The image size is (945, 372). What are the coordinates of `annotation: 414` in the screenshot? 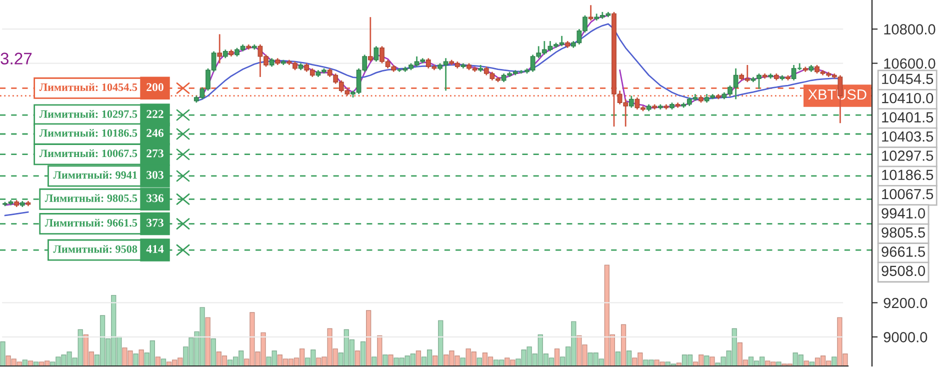 It's located at (155, 249).